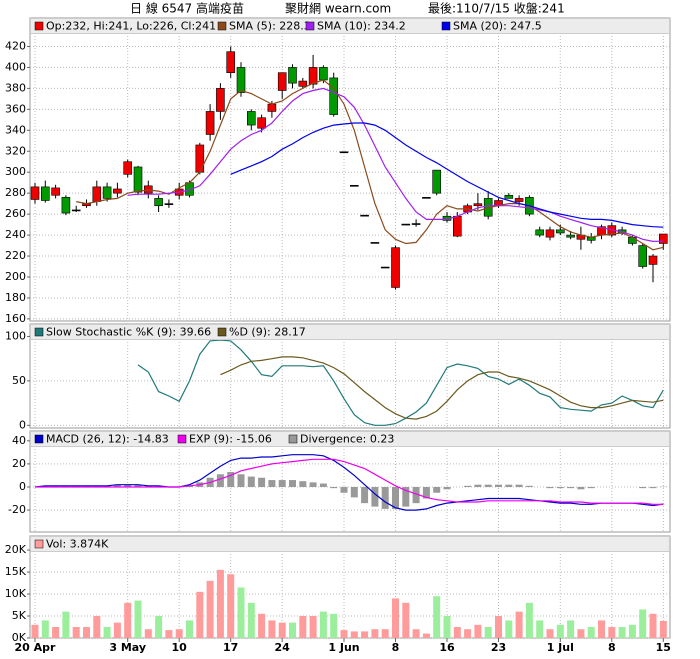  What do you see at coordinates (19, 463) in the screenshot?
I see `y-tick-label: 20` at bounding box center [19, 463].